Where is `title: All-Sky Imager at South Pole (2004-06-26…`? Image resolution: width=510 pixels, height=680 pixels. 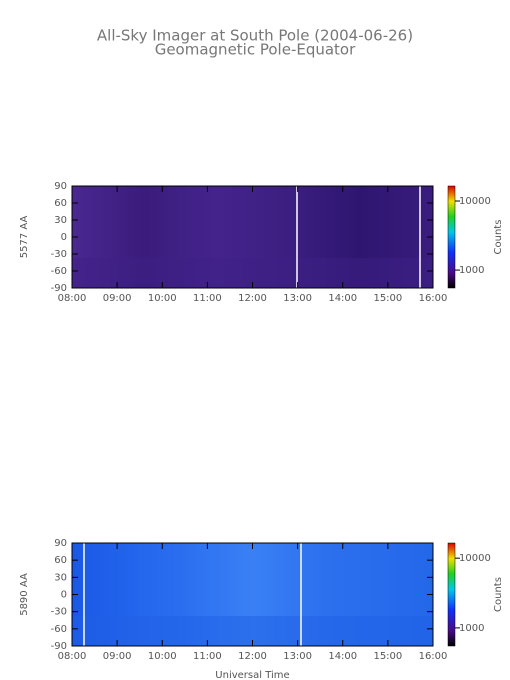
title: All-Sky Imager at South Pole (2004-06-26… is located at coordinates (255, 36).